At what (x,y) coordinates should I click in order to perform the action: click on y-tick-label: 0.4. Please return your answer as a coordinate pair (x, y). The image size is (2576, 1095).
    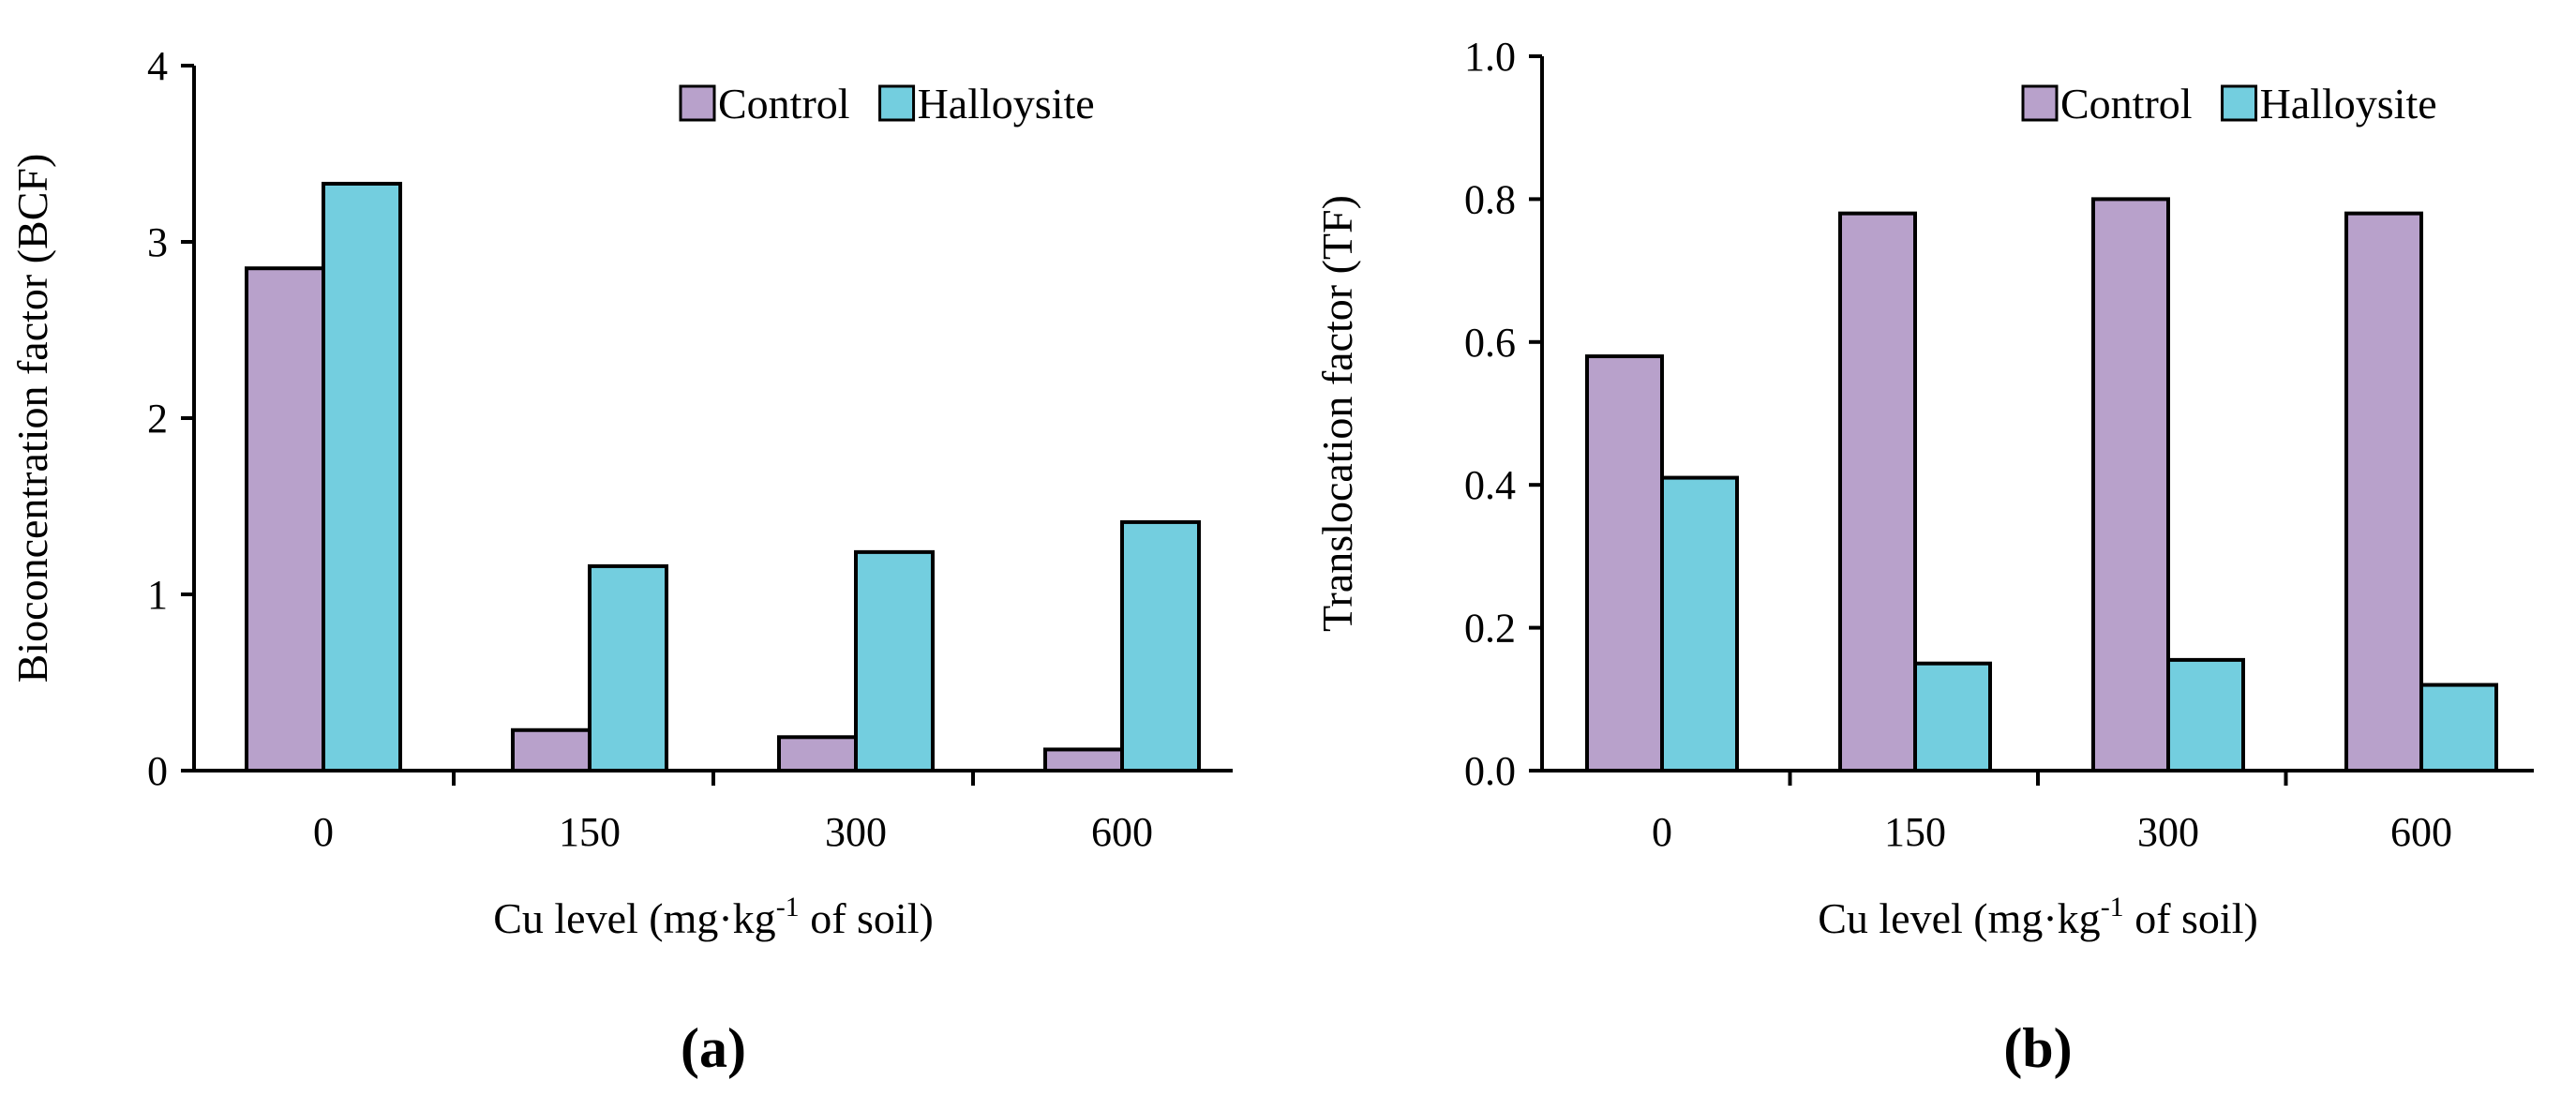
    Looking at the image, I should click on (1490, 485).